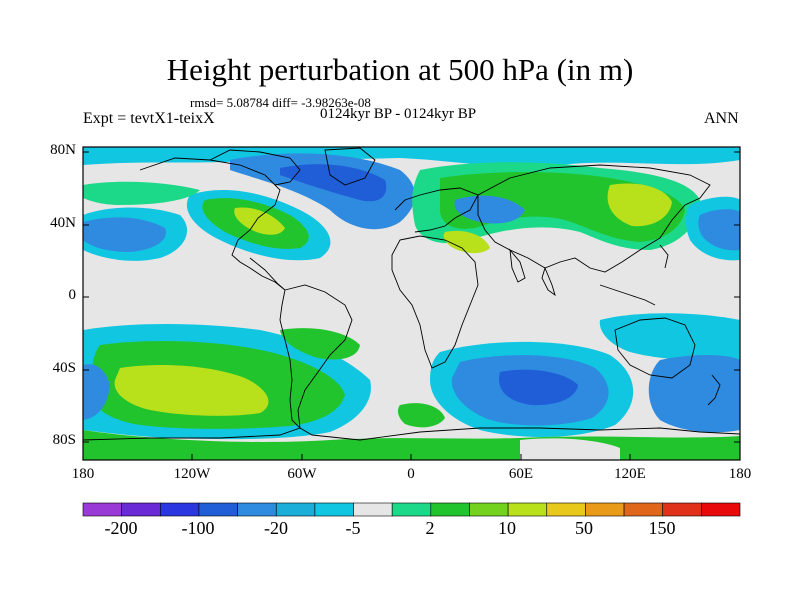 The height and width of the screenshot is (600, 800). Describe the element at coordinates (149, 118) in the screenshot. I see `experiment-label: Expt = tevtX1-teixX` at that location.